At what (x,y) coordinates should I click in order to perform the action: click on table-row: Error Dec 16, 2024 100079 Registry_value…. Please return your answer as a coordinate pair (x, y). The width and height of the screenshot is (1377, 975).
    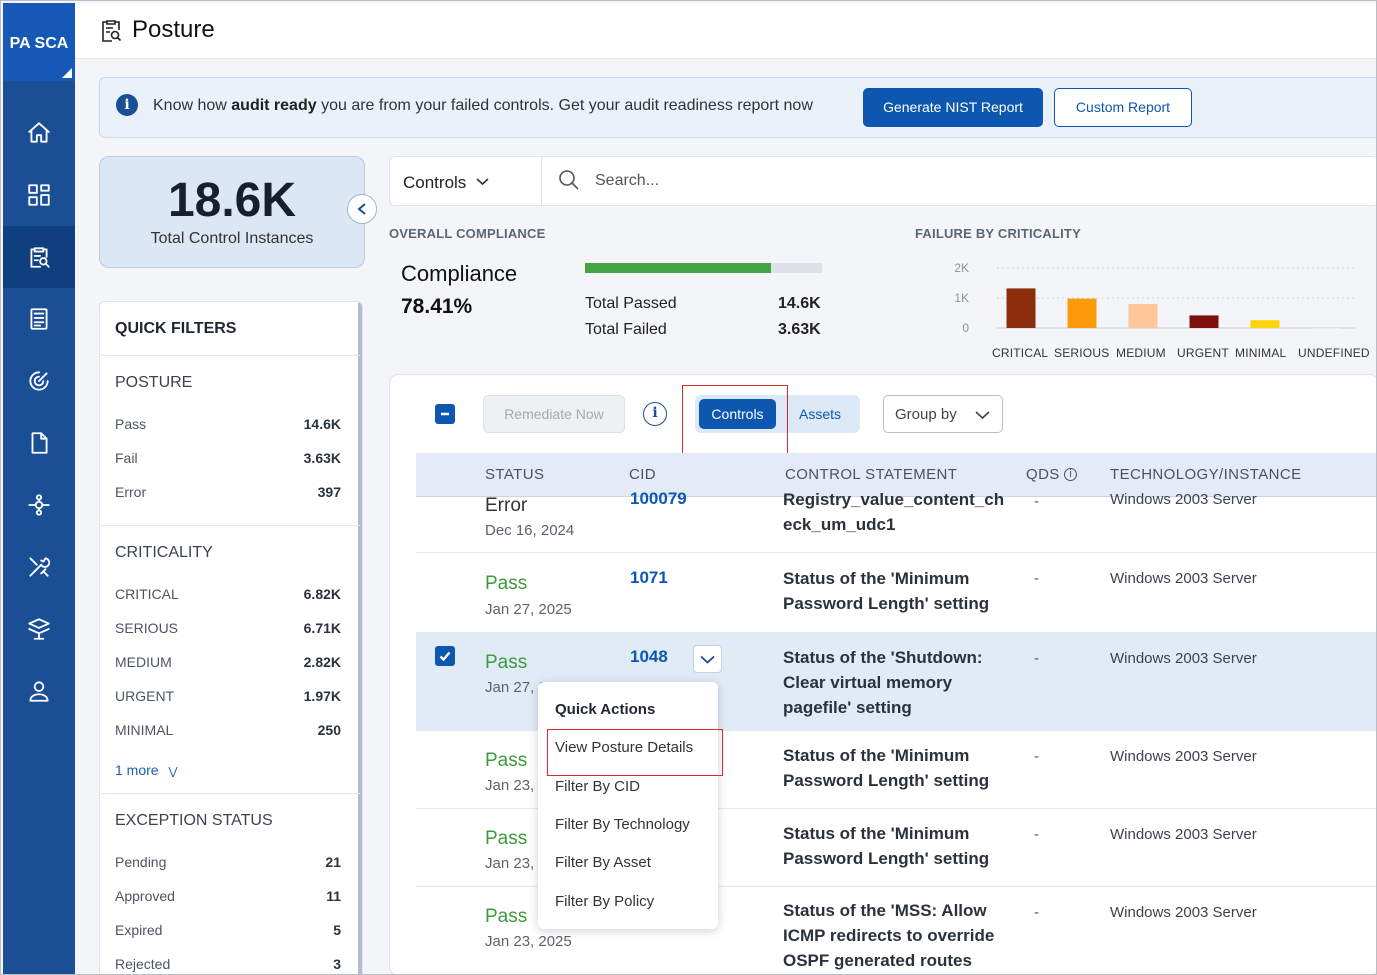
    Looking at the image, I should click on (896, 521).